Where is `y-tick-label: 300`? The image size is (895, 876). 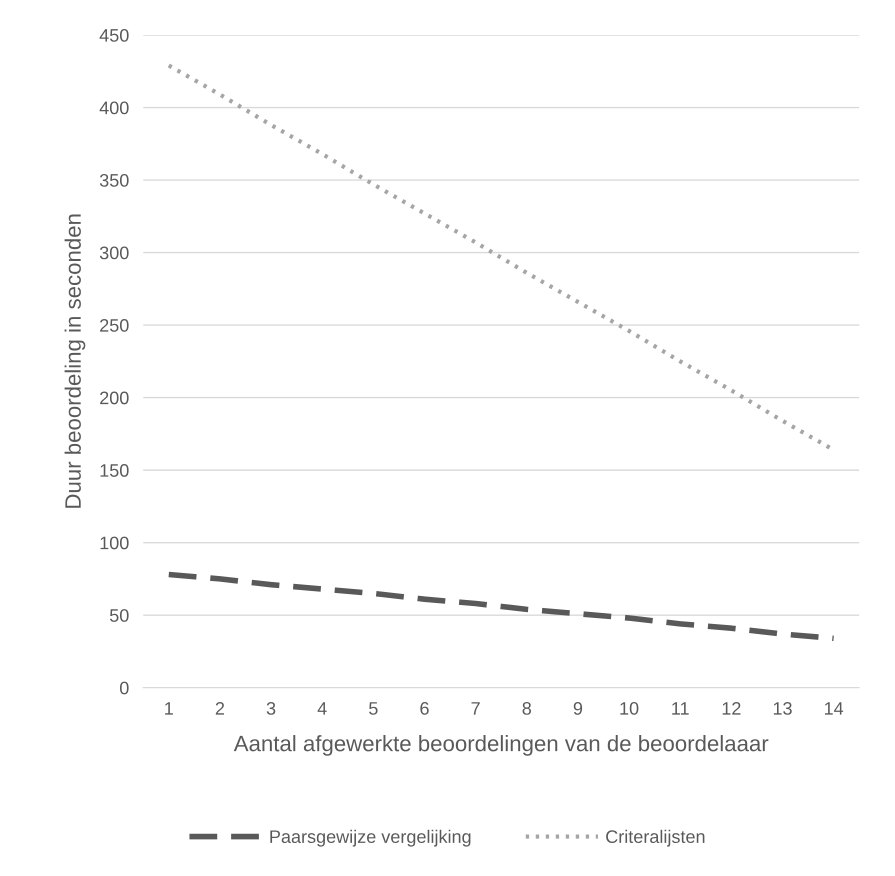 y-tick-label: 300 is located at coordinates (114, 253).